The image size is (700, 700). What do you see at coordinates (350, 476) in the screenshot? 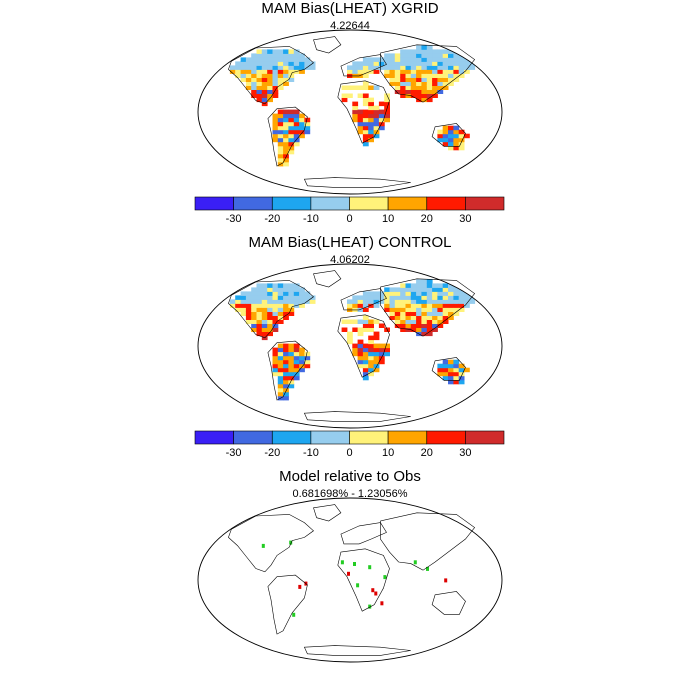
I see `panel-title: Model relative to Obs` at bounding box center [350, 476].